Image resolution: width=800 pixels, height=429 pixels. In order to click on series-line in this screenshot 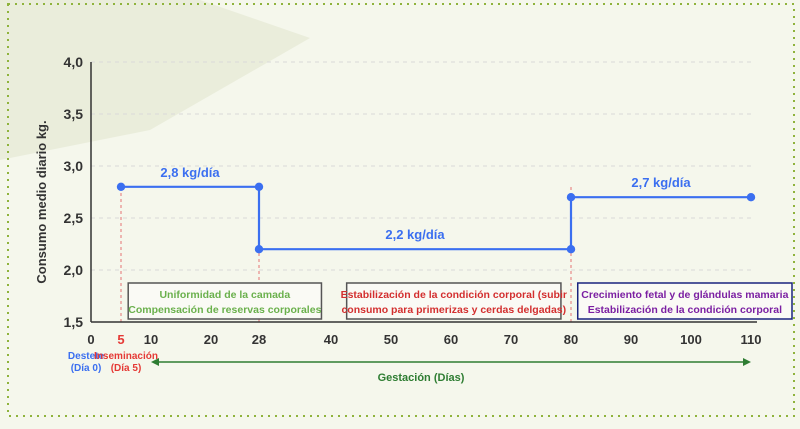, I will do `click(436, 218)`.